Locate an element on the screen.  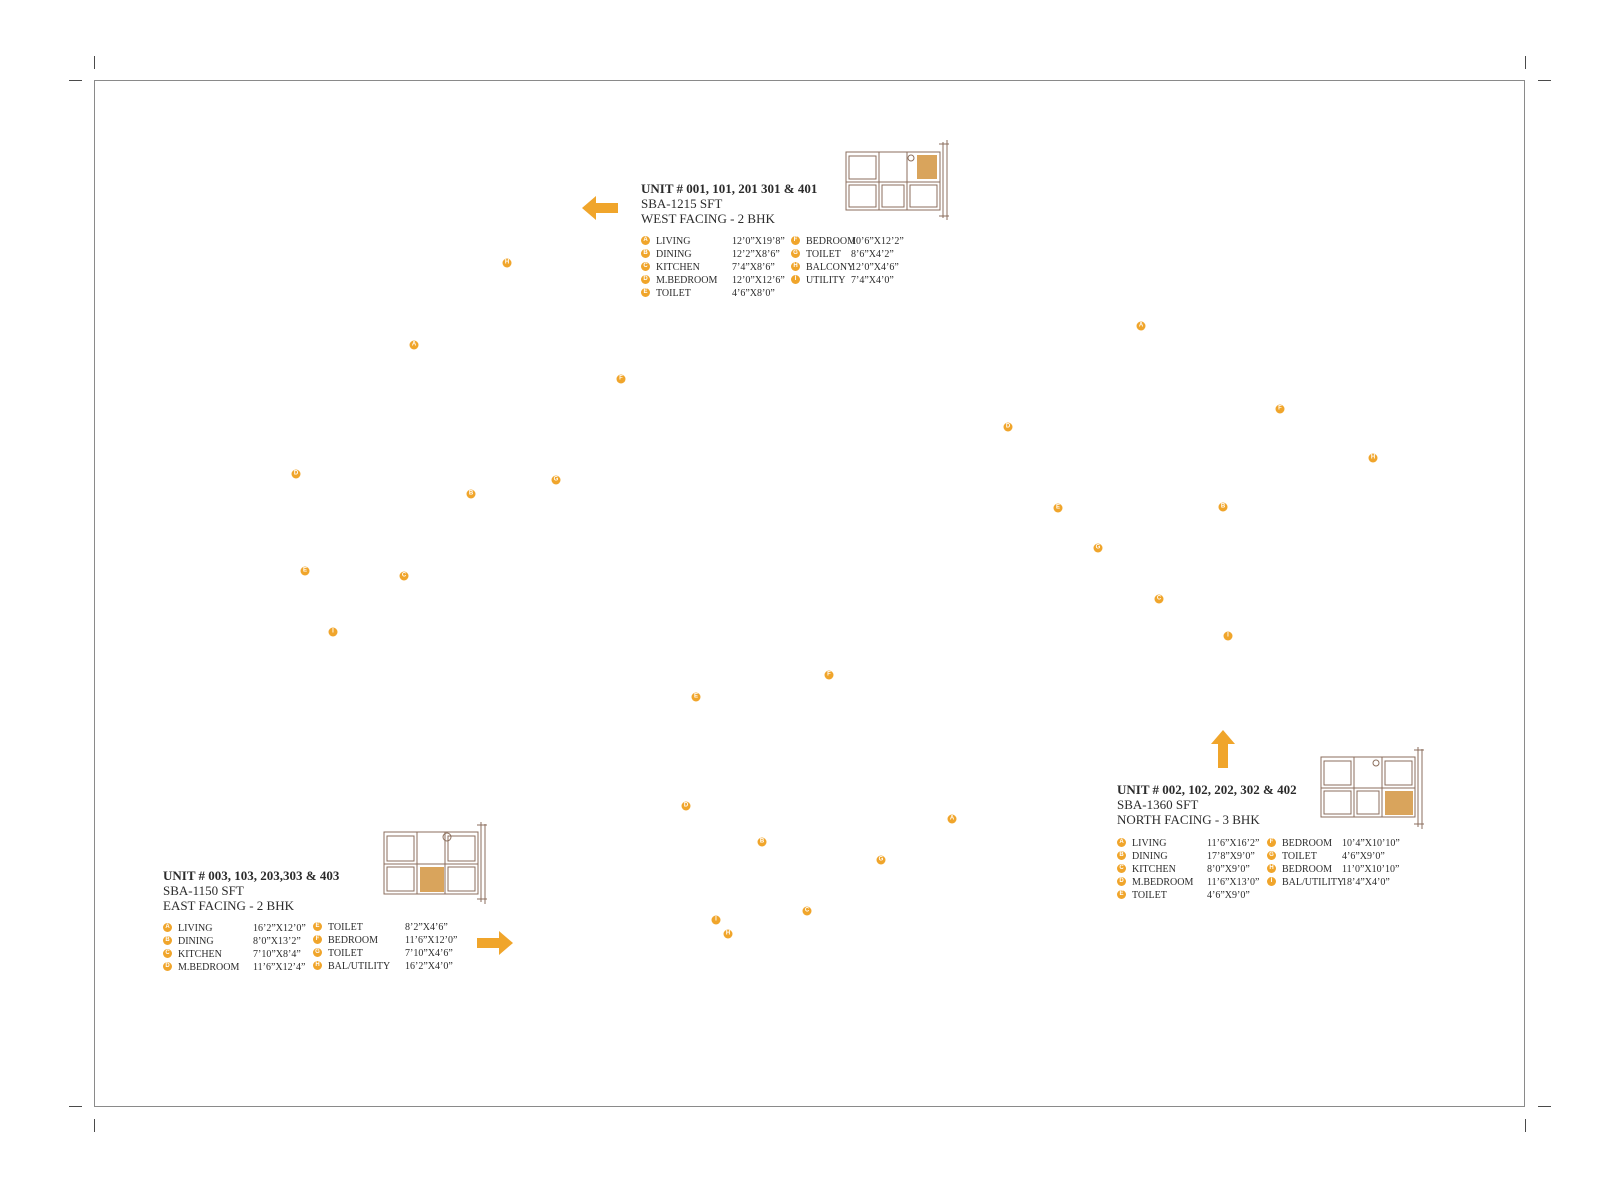
room-size: 12’0”X12’6” is located at coordinates (758, 280).